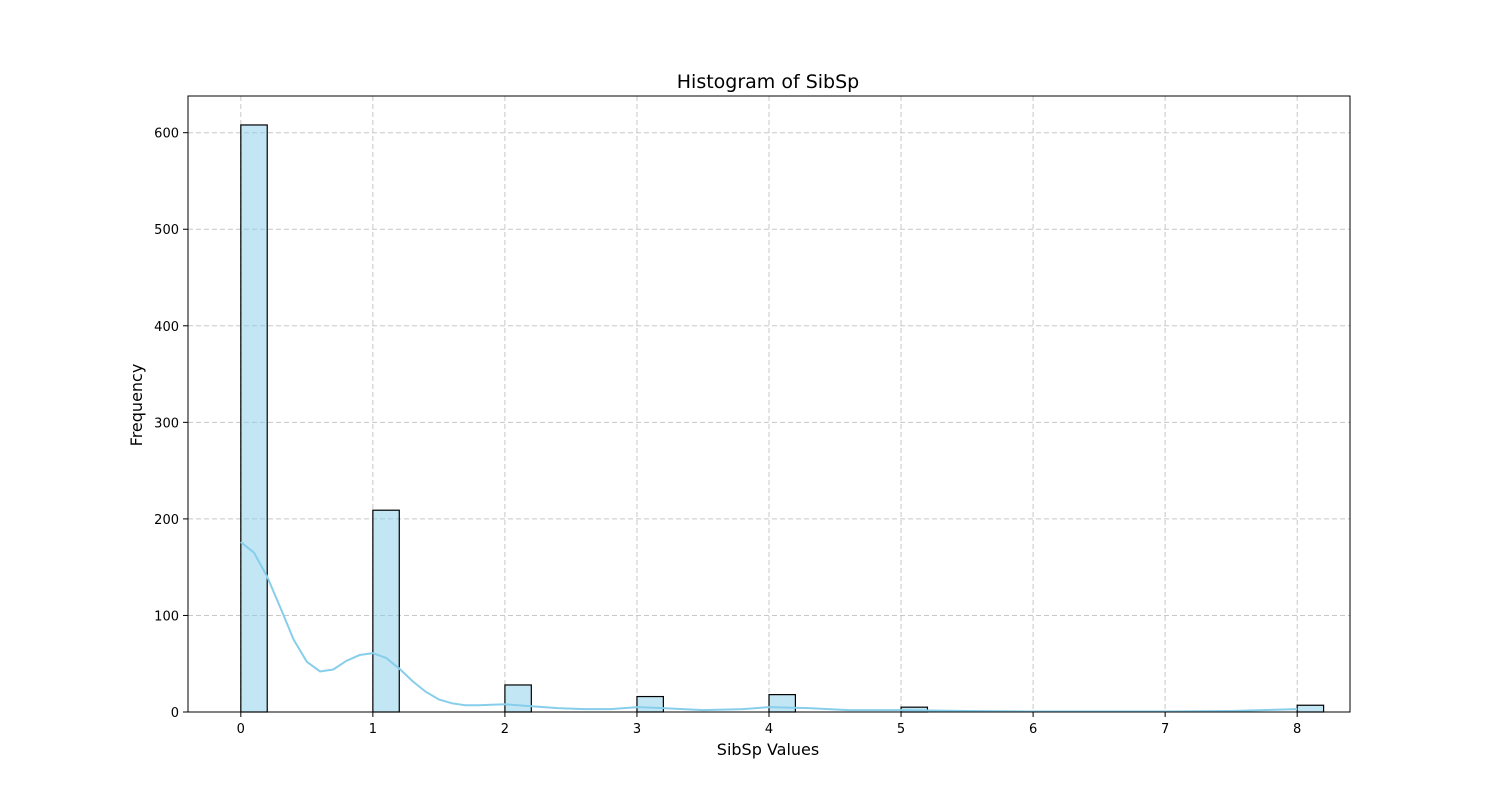 Image resolution: width=1500 pixels, height=800 pixels. What do you see at coordinates (373, 729) in the screenshot?
I see `x-tick-label: 1` at bounding box center [373, 729].